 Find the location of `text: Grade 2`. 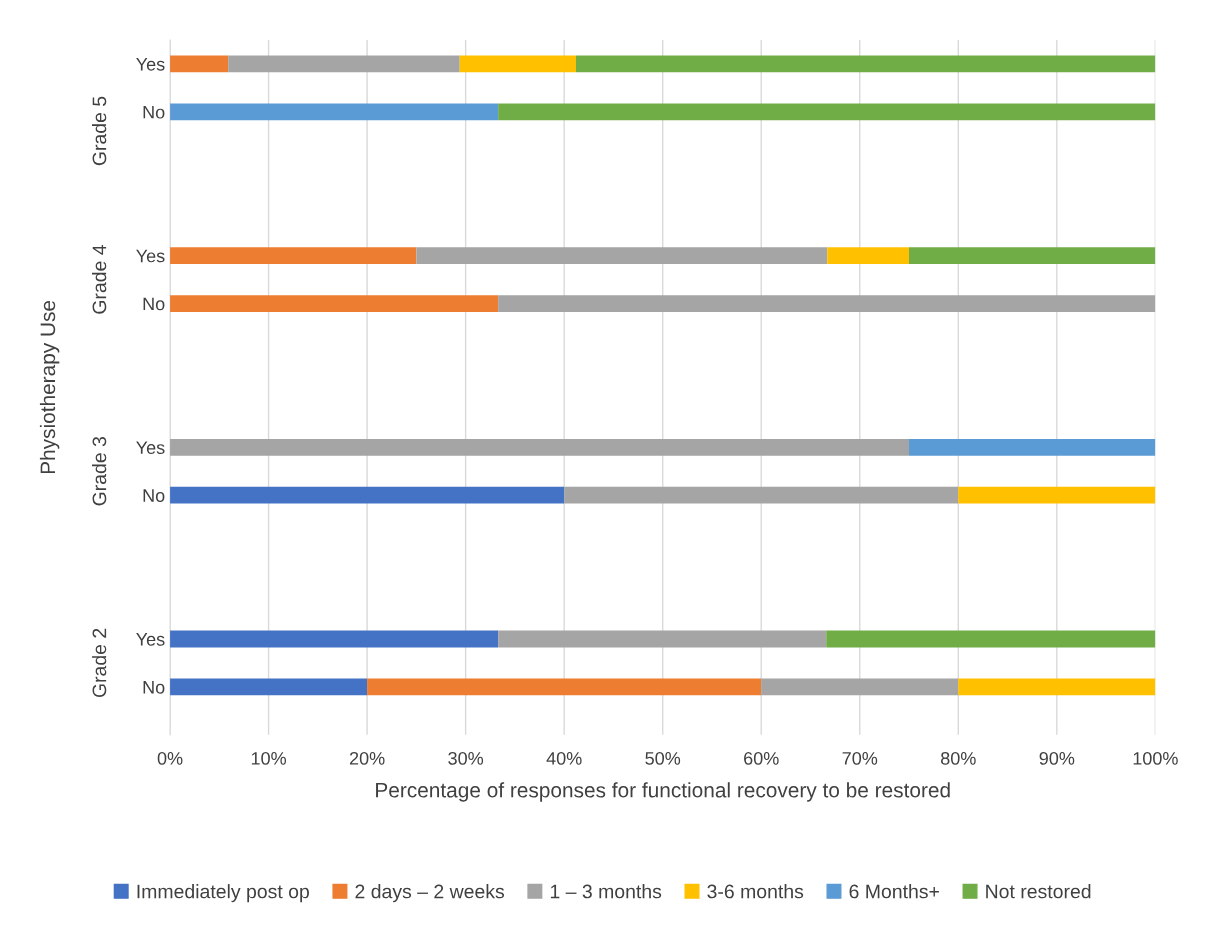

text: Grade 2 is located at coordinates (99, 663).